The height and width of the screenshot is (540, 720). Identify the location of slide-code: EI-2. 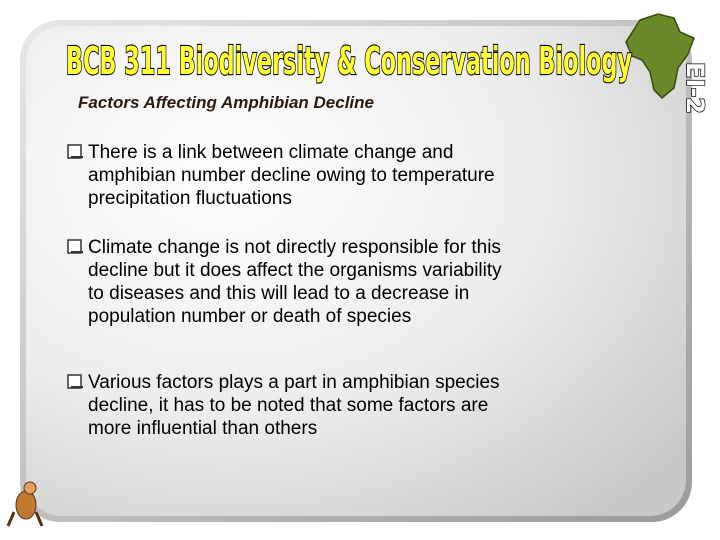
(695, 88).